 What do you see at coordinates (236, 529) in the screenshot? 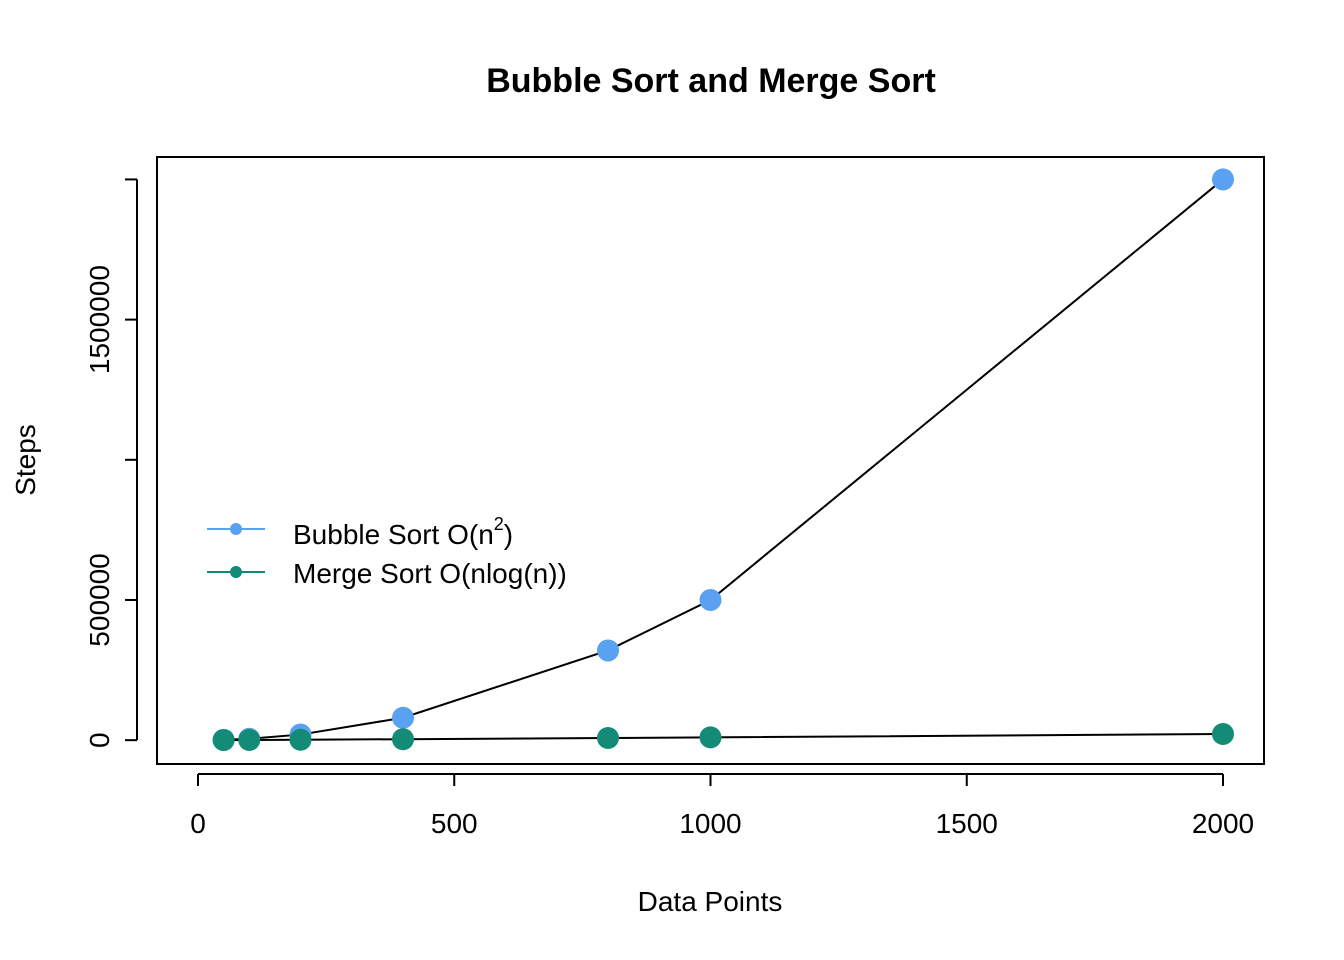
I see `legend-bubble-marker` at bounding box center [236, 529].